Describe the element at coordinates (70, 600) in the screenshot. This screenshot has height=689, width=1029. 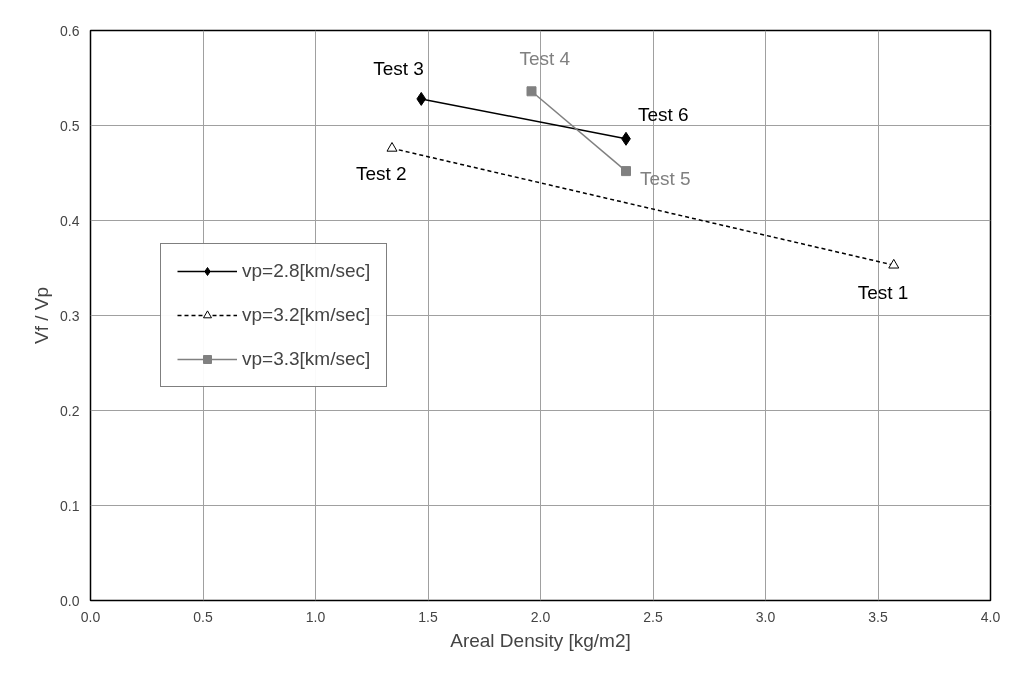
I see `y-tick-label: 0.0` at that location.